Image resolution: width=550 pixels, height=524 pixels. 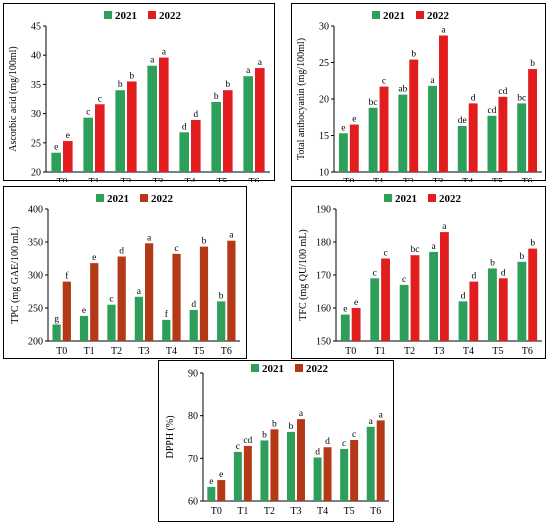 What do you see at coordinates (35, 276) in the screenshot?
I see `y-tick-label: 300` at bounding box center [35, 276].